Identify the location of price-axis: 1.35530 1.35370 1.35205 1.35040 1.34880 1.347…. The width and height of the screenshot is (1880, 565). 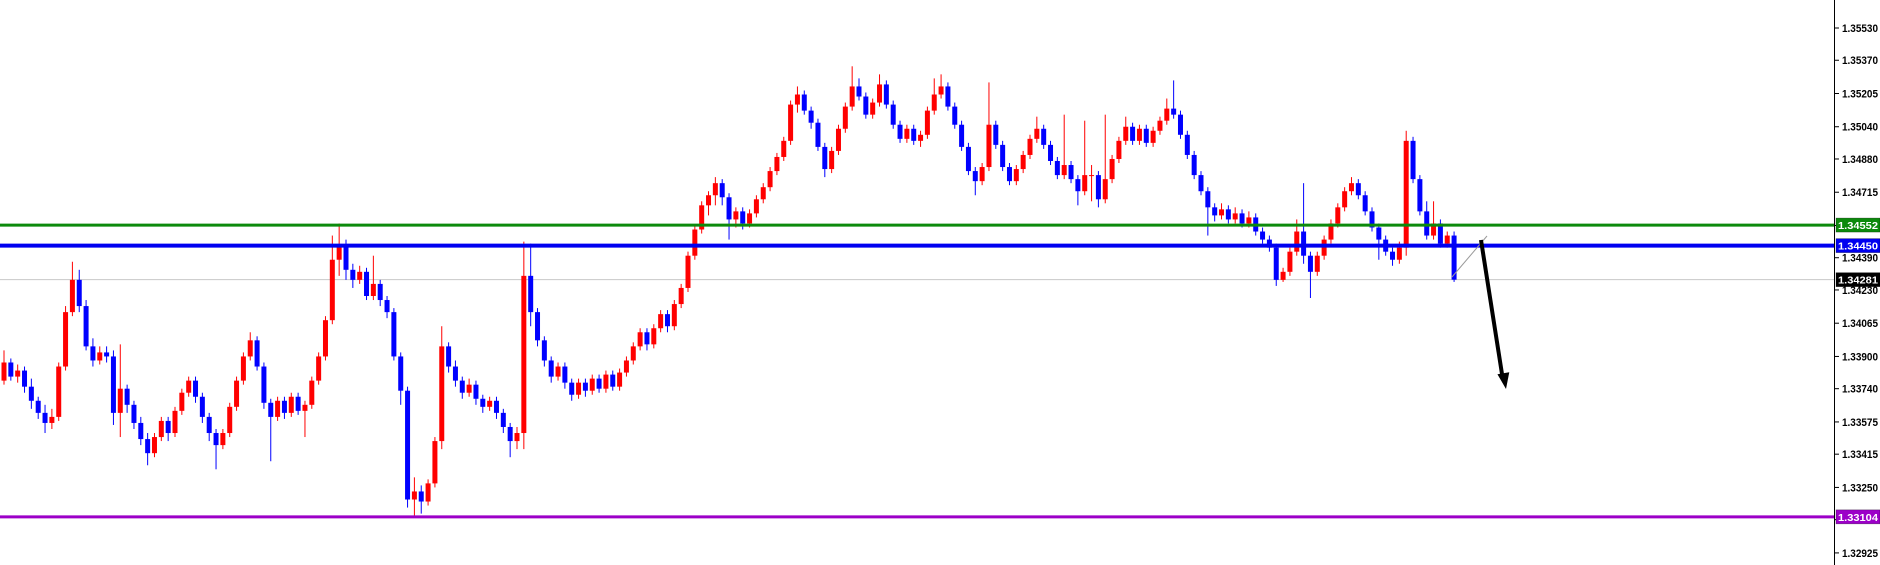
(1857, 282).